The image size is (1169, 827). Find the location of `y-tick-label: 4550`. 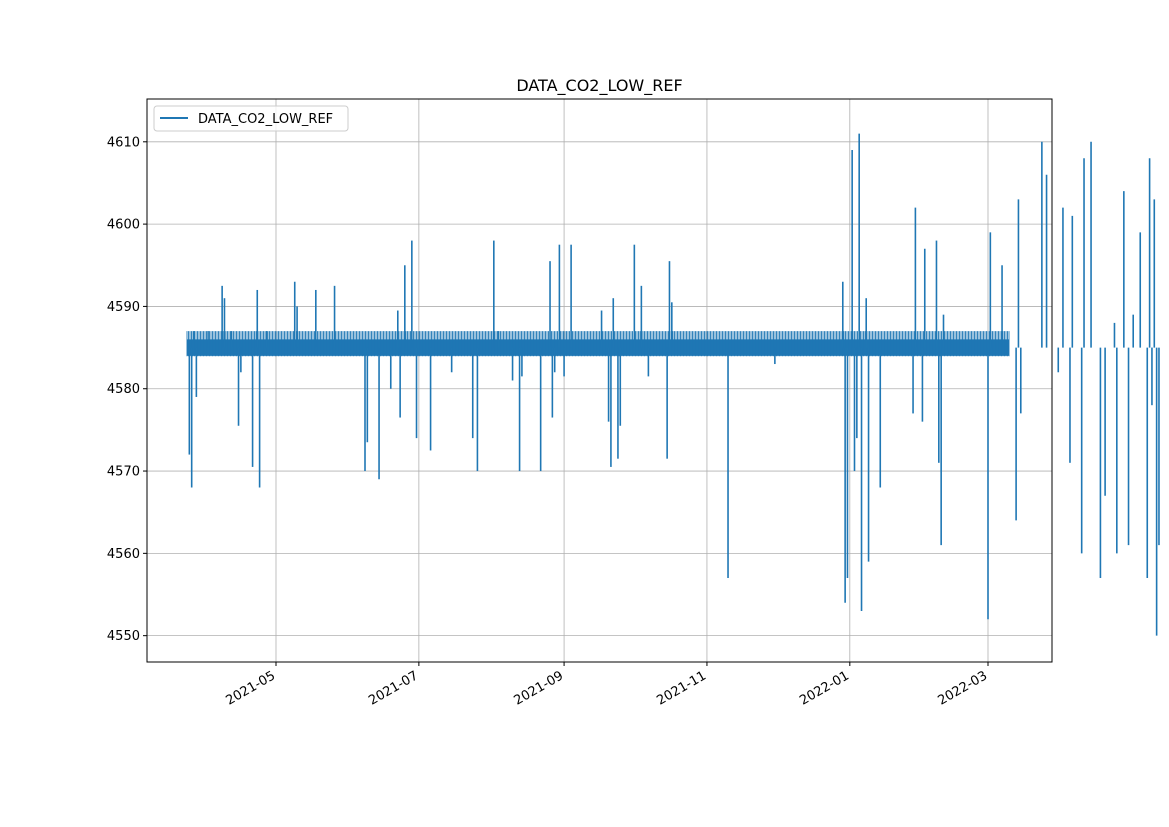

y-tick-label: 4550 is located at coordinates (123, 636).